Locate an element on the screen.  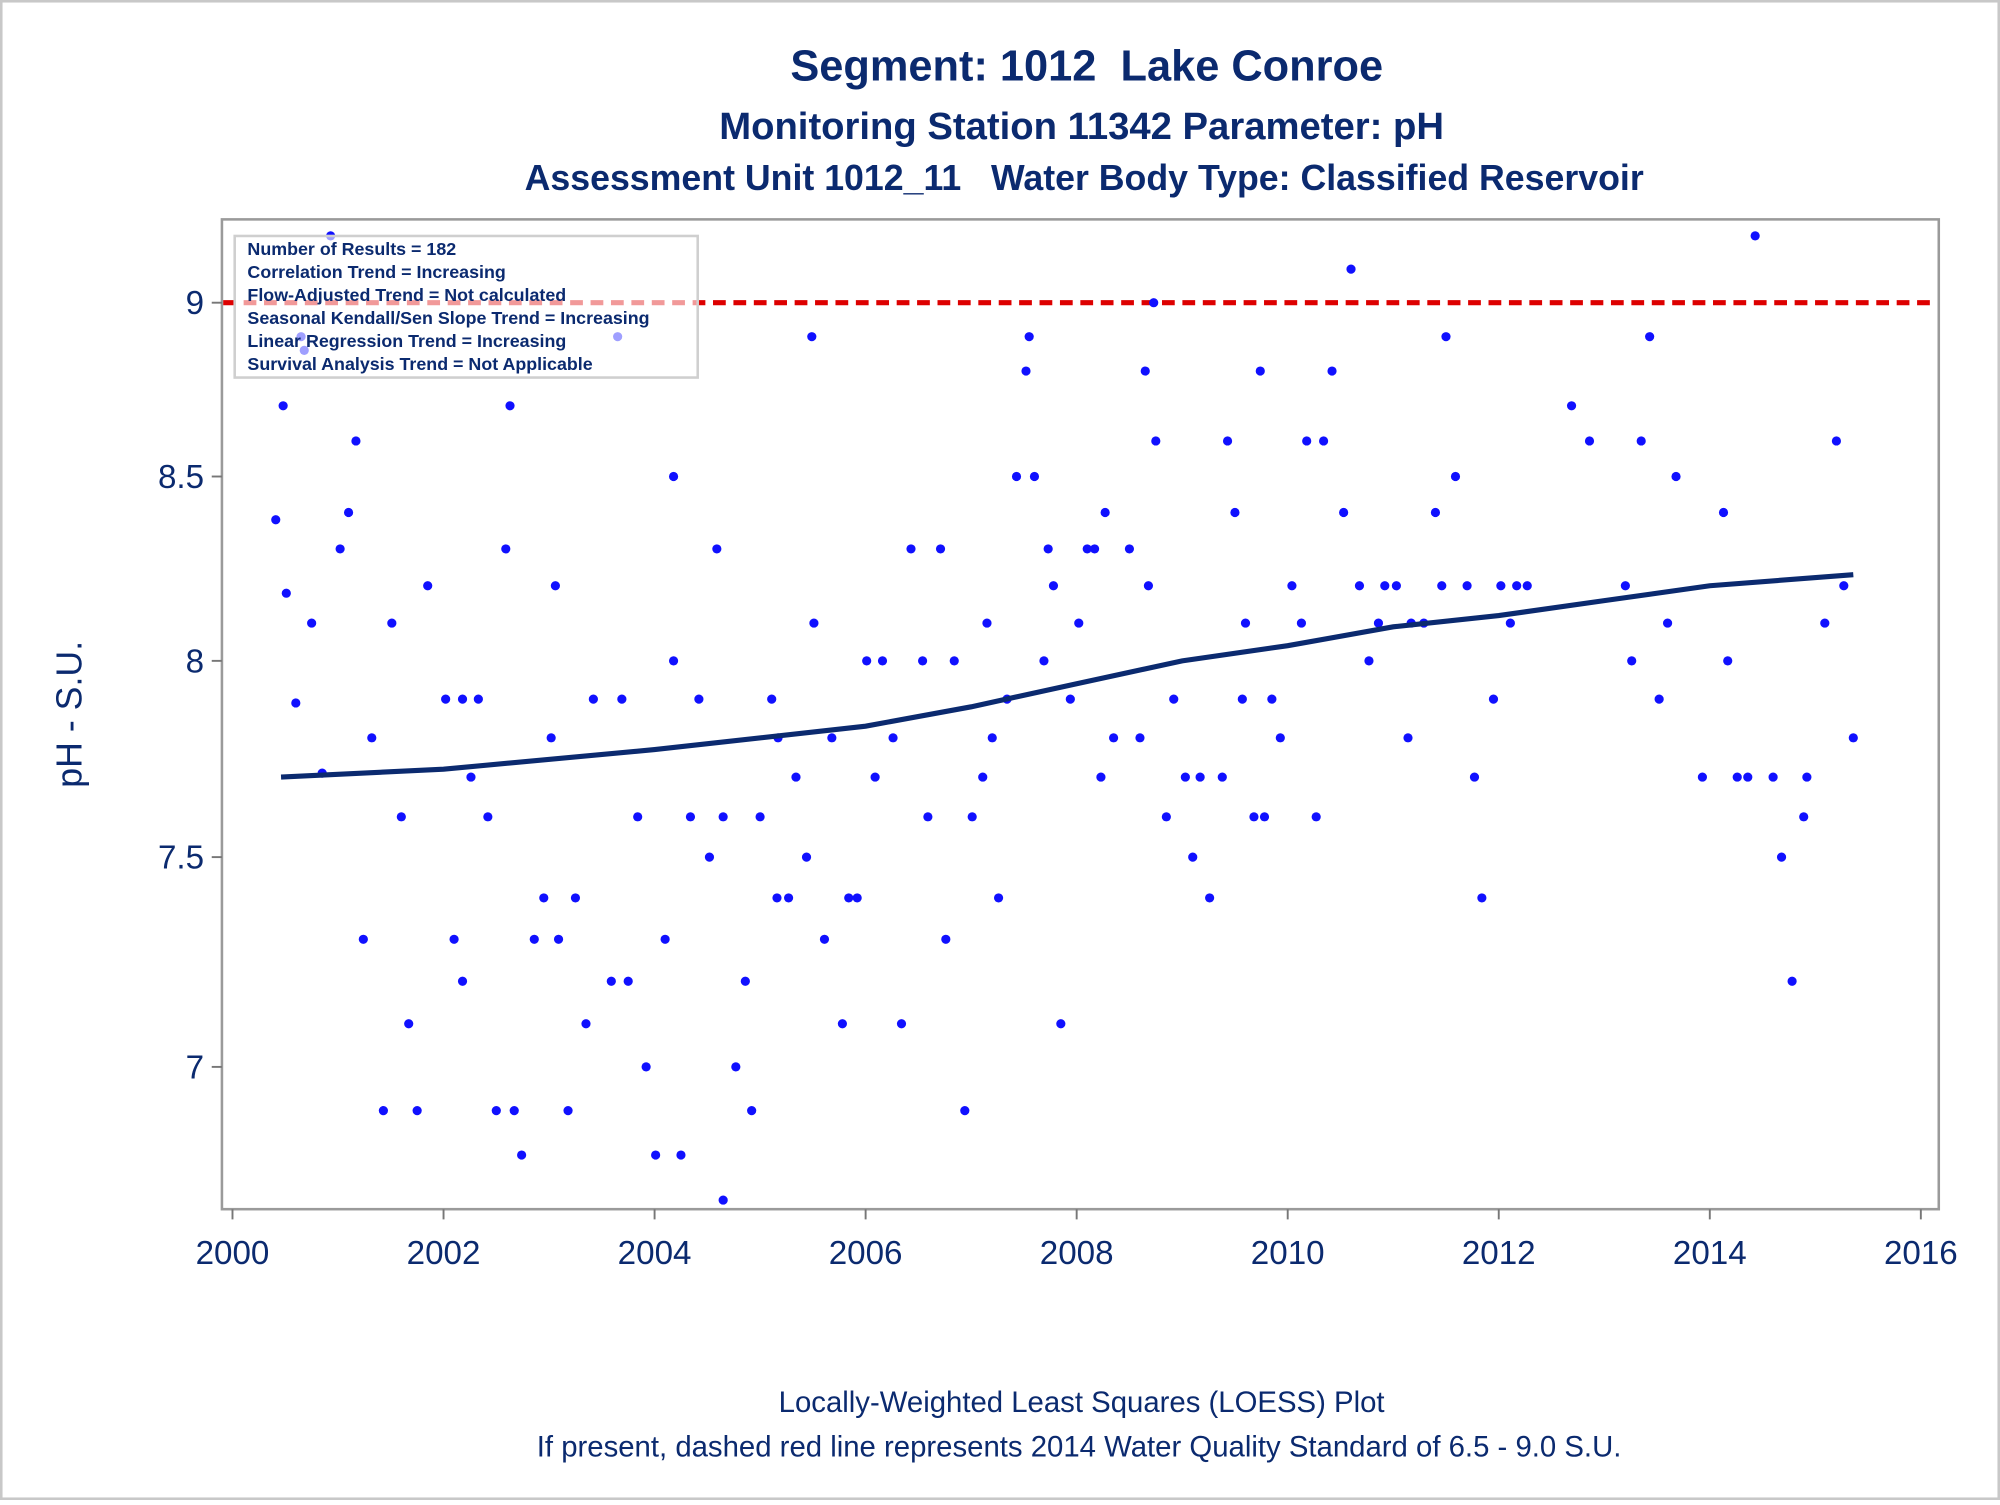
stats-box-frame is located at coordinates (466, 306).